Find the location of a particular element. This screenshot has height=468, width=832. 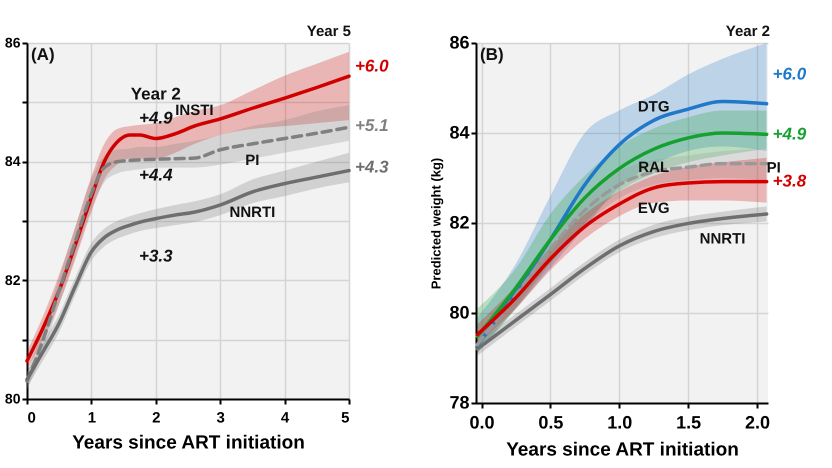

chart-title: (A) is located at coordinates (43, 54).